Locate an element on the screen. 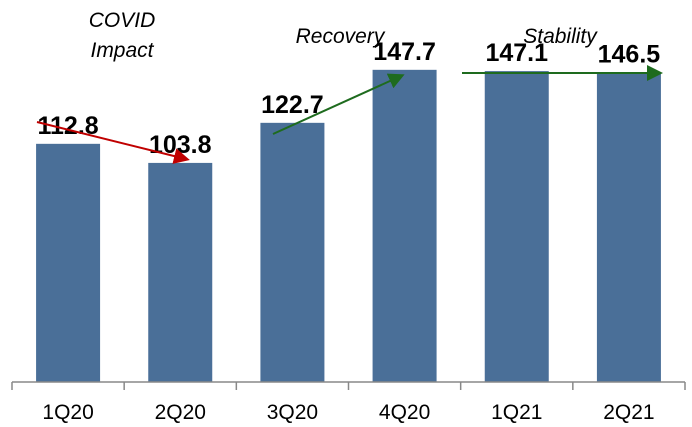 This screenshot has width=692, height=427. category-label-1q20: 1Q20 is located at coordinates (67, 412).